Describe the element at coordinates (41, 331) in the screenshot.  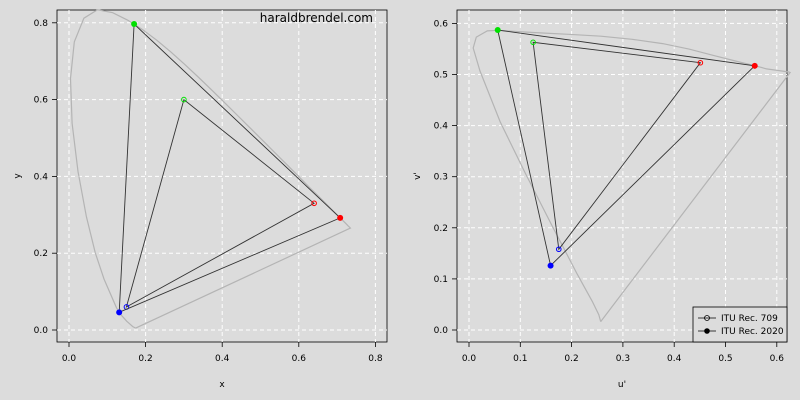
I see `xy-y-tick-label: 0.0` at that location.